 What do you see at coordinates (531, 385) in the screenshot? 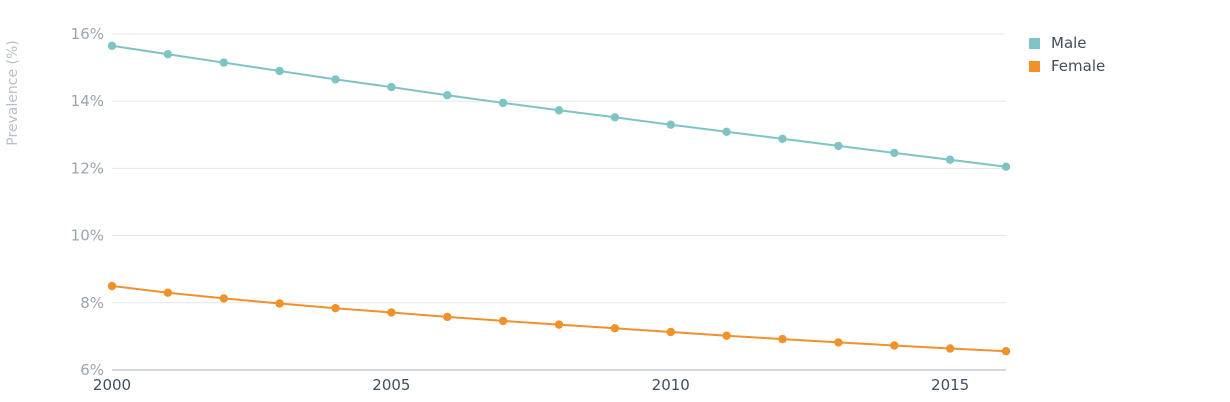
I see `x-axis-ticks: 2000 2005 2010 2015` at bounding box center [531, 385].